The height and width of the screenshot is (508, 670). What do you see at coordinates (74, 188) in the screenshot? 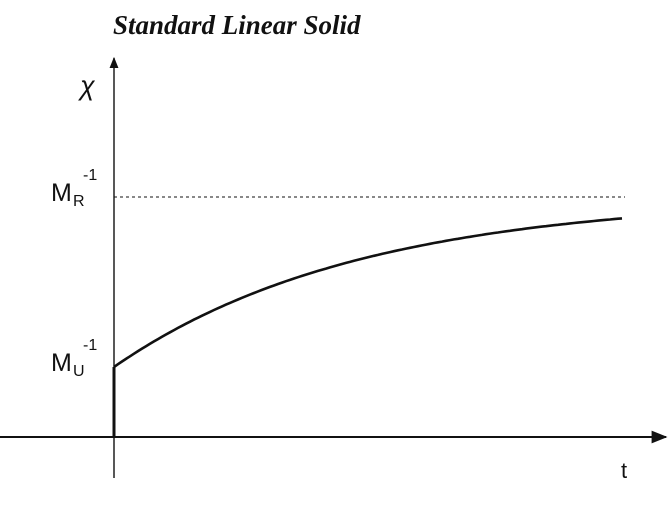
I see `relaxed-compliance-label: M R -1` at bounding box center [74, 188].